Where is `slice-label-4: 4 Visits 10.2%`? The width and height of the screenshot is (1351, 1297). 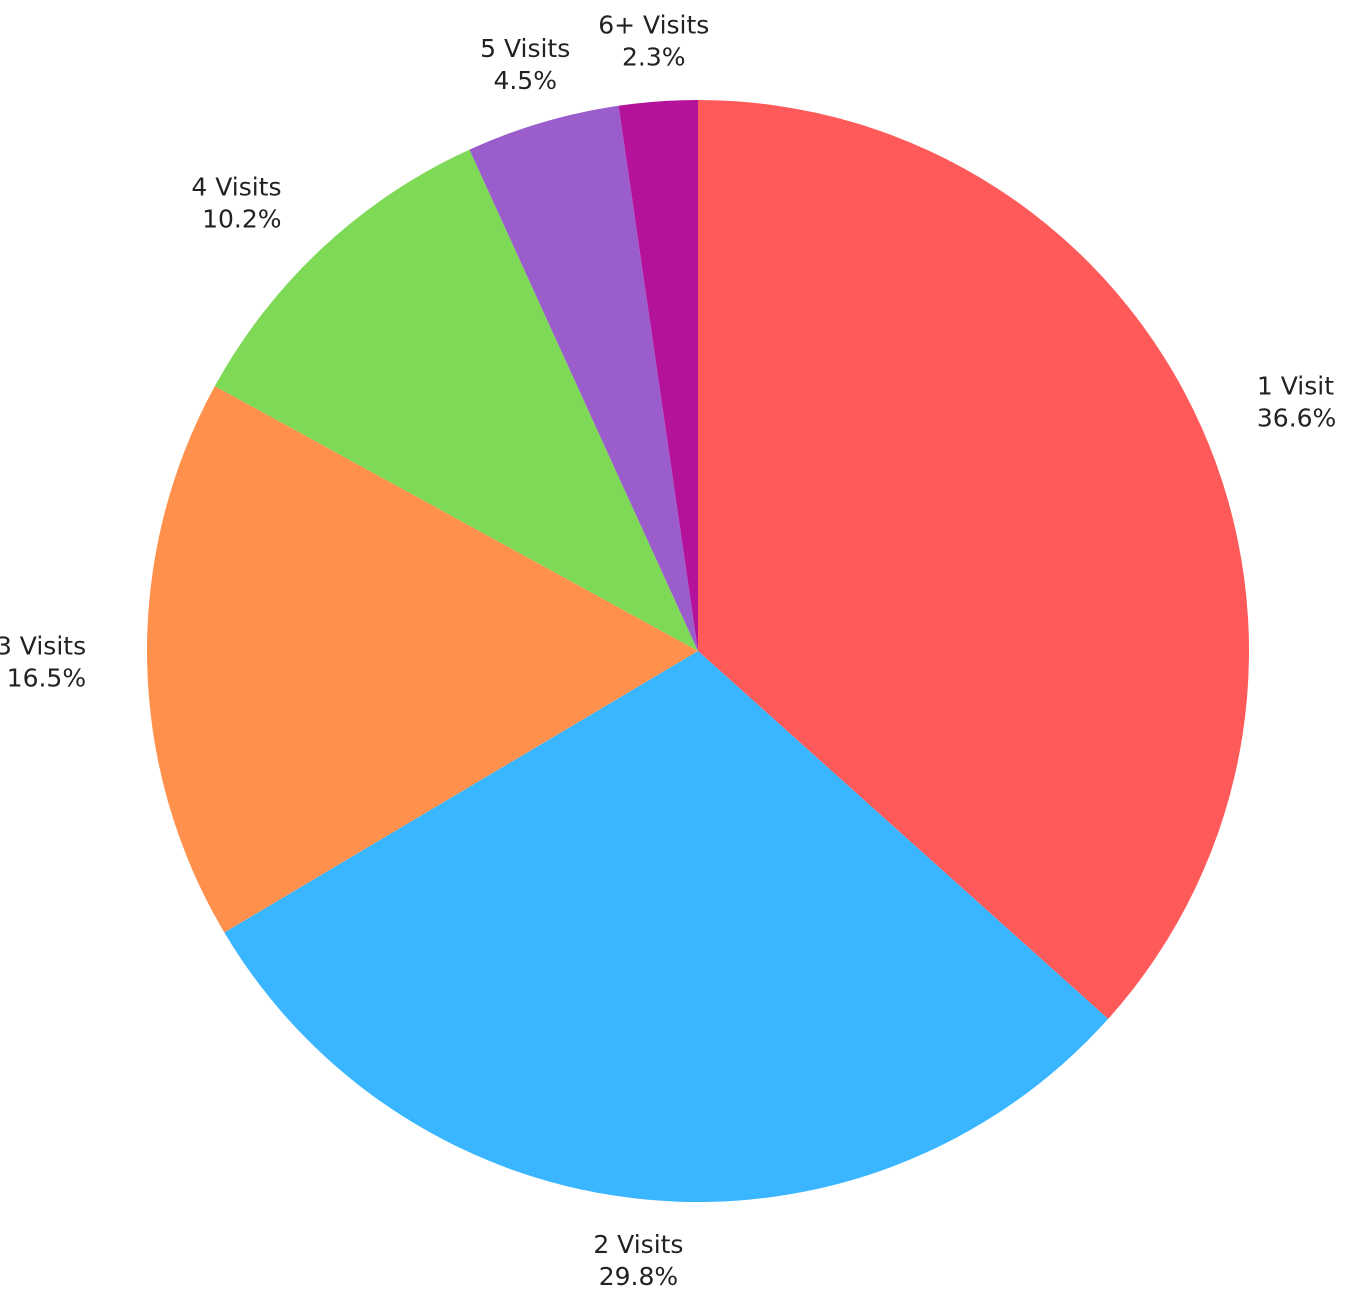
slice-label-4: 4 Visits 10.2% is located at coordinates (236, 203).